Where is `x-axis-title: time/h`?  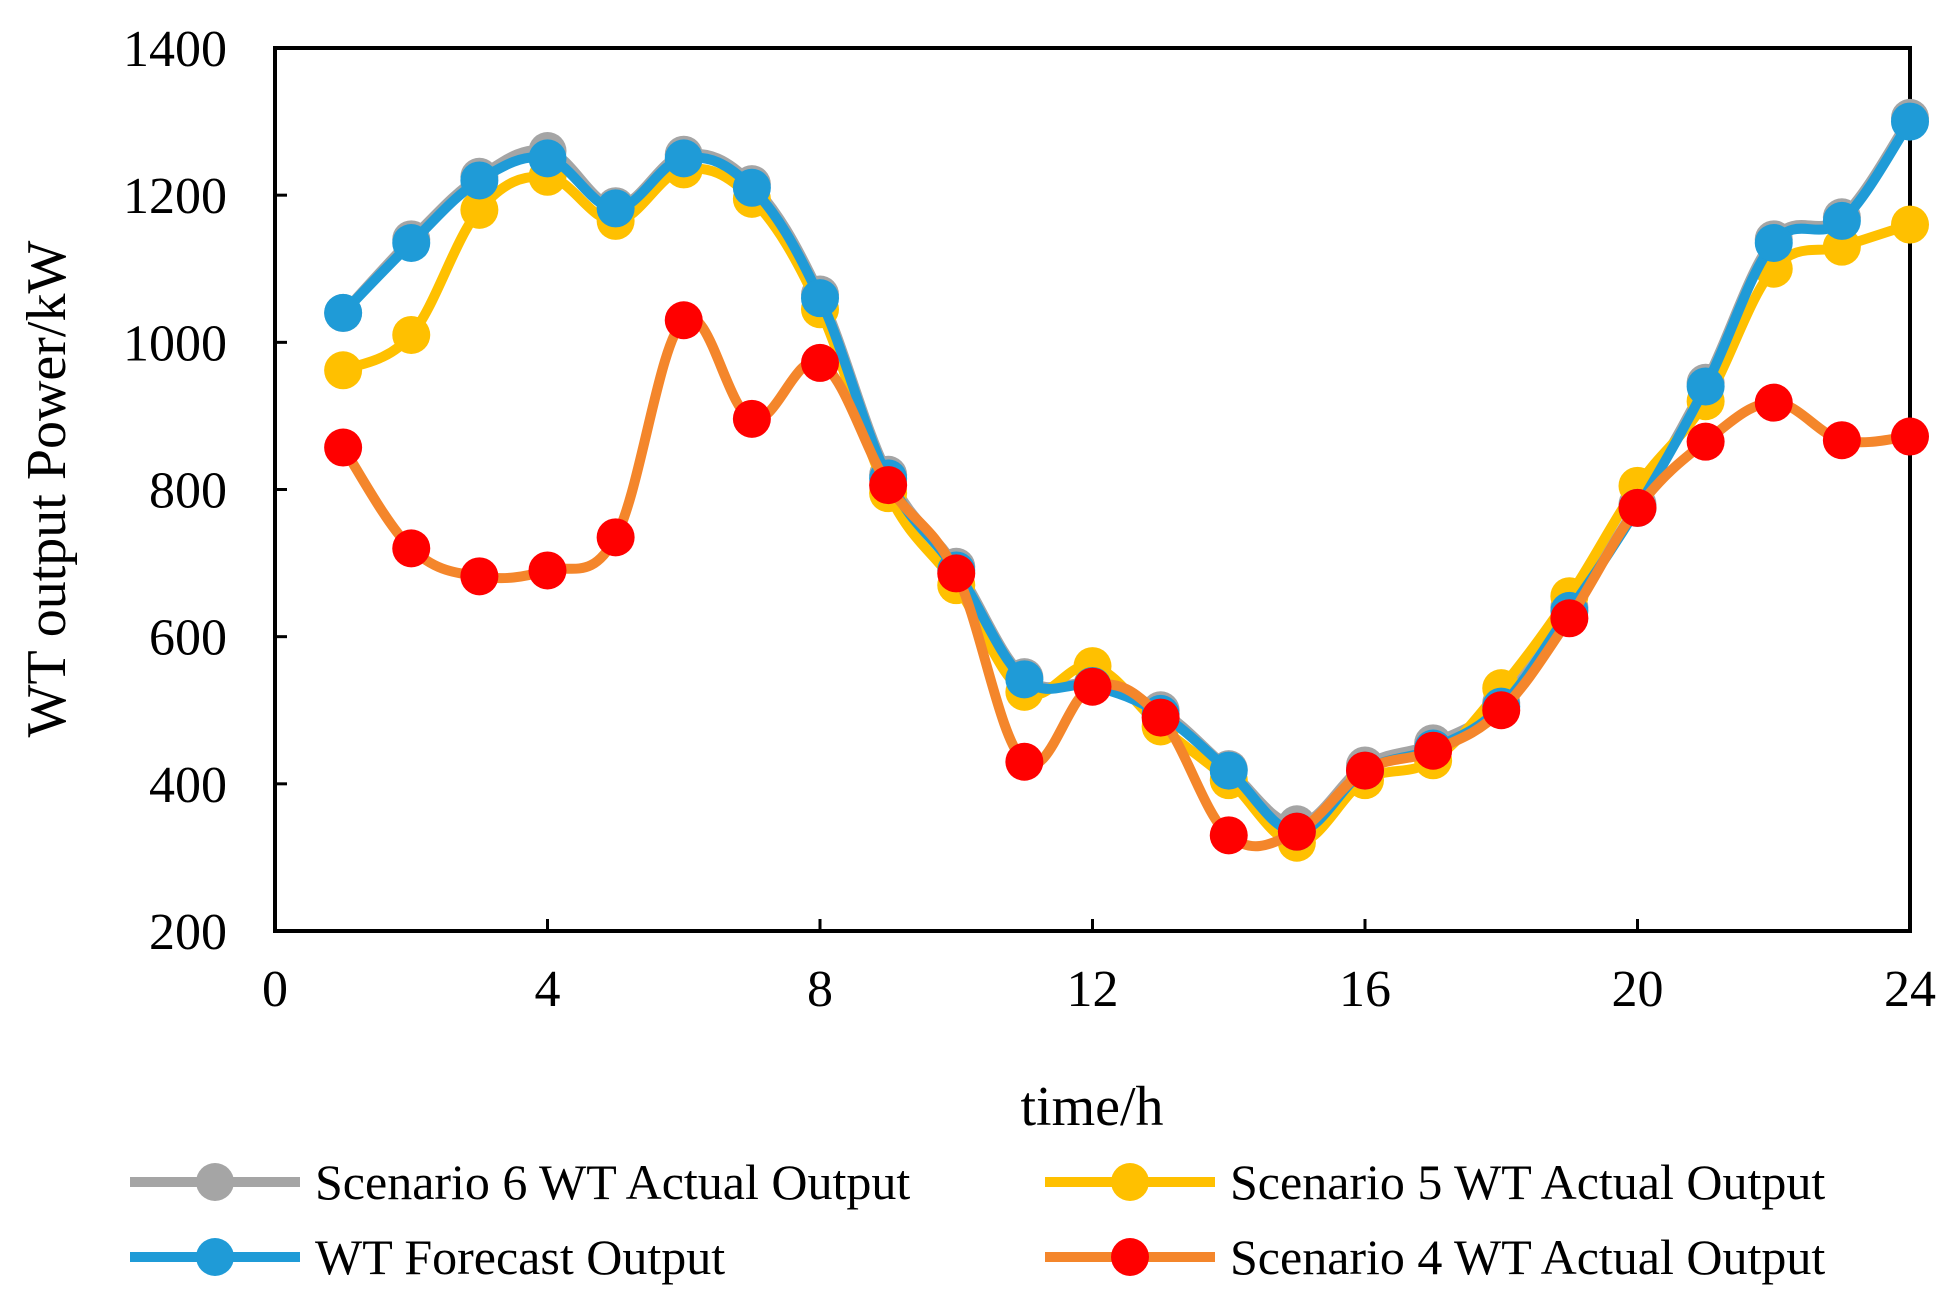 x-axis-title: time/h is located at coordinates (1091, 1107).